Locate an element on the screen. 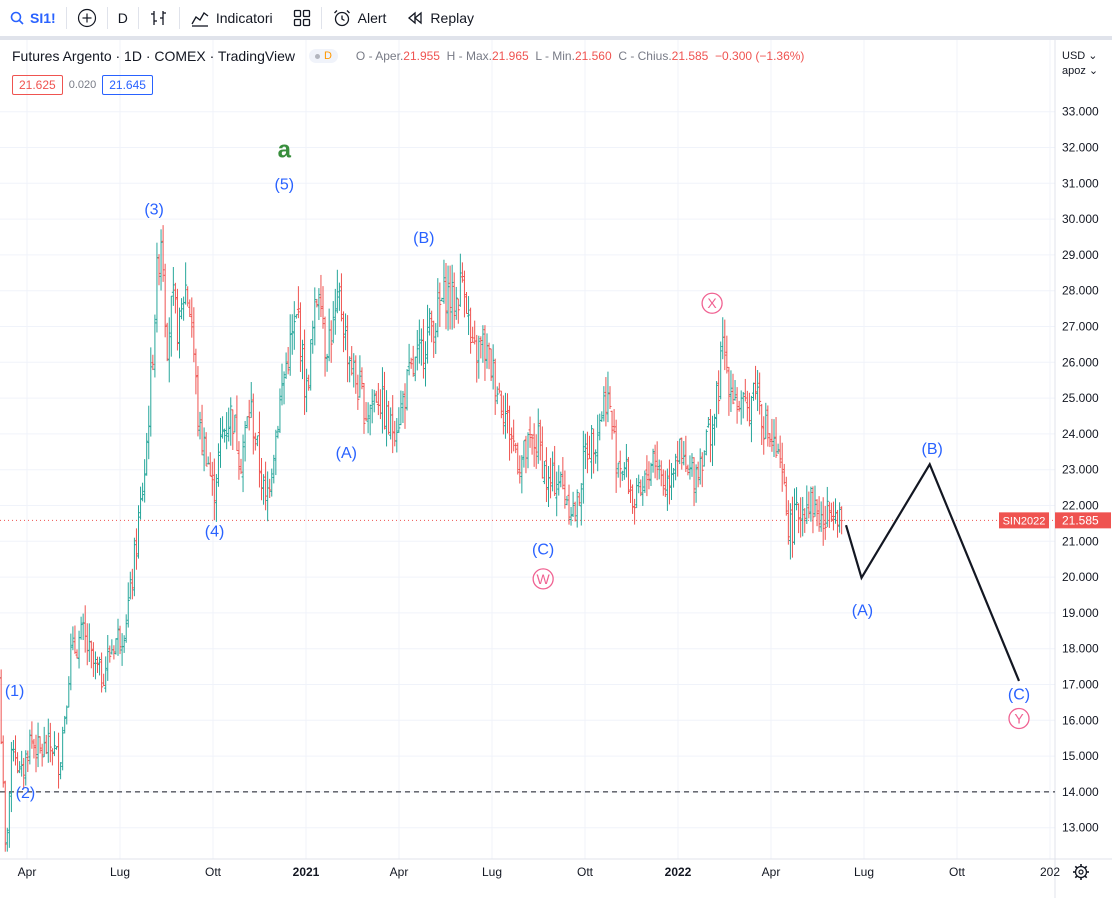 The height and width of the screenshot is (898, 1112). settings-gear-icon is located at coordinates (1081, 872).